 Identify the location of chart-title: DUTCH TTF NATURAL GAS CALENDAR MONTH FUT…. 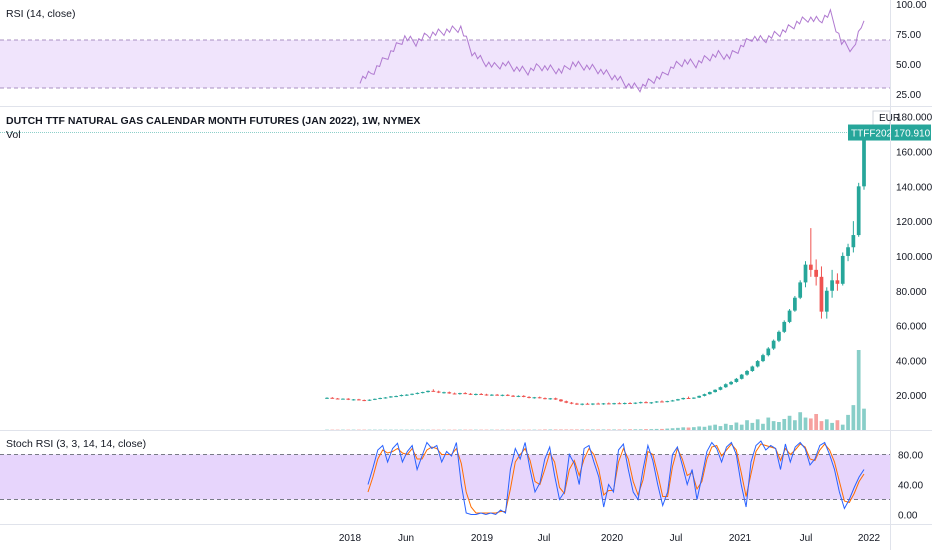
(213, 121).